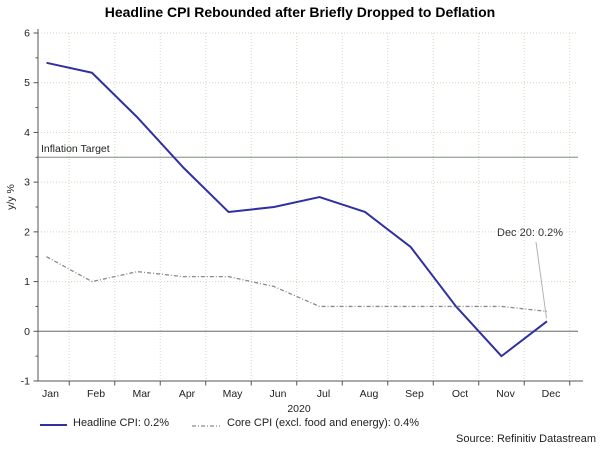 This screenshot has height=451, width=600. What do you see at coordinates (27, 83) in the screenshot?
I see `y-tick-label: 5` at bounding box center [27, 83].